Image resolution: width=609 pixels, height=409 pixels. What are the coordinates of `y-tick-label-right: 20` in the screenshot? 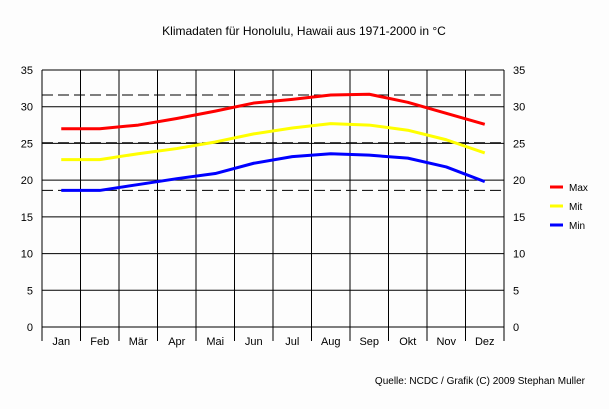 It's located at (519, 181).